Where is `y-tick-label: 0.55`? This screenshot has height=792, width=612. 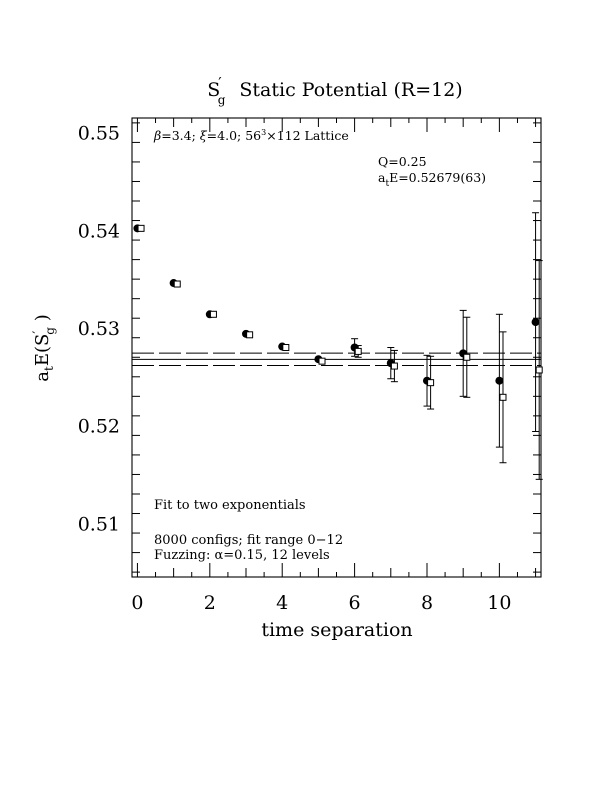 y-tick-label: 0.55 is located at coordinates (99, 134).